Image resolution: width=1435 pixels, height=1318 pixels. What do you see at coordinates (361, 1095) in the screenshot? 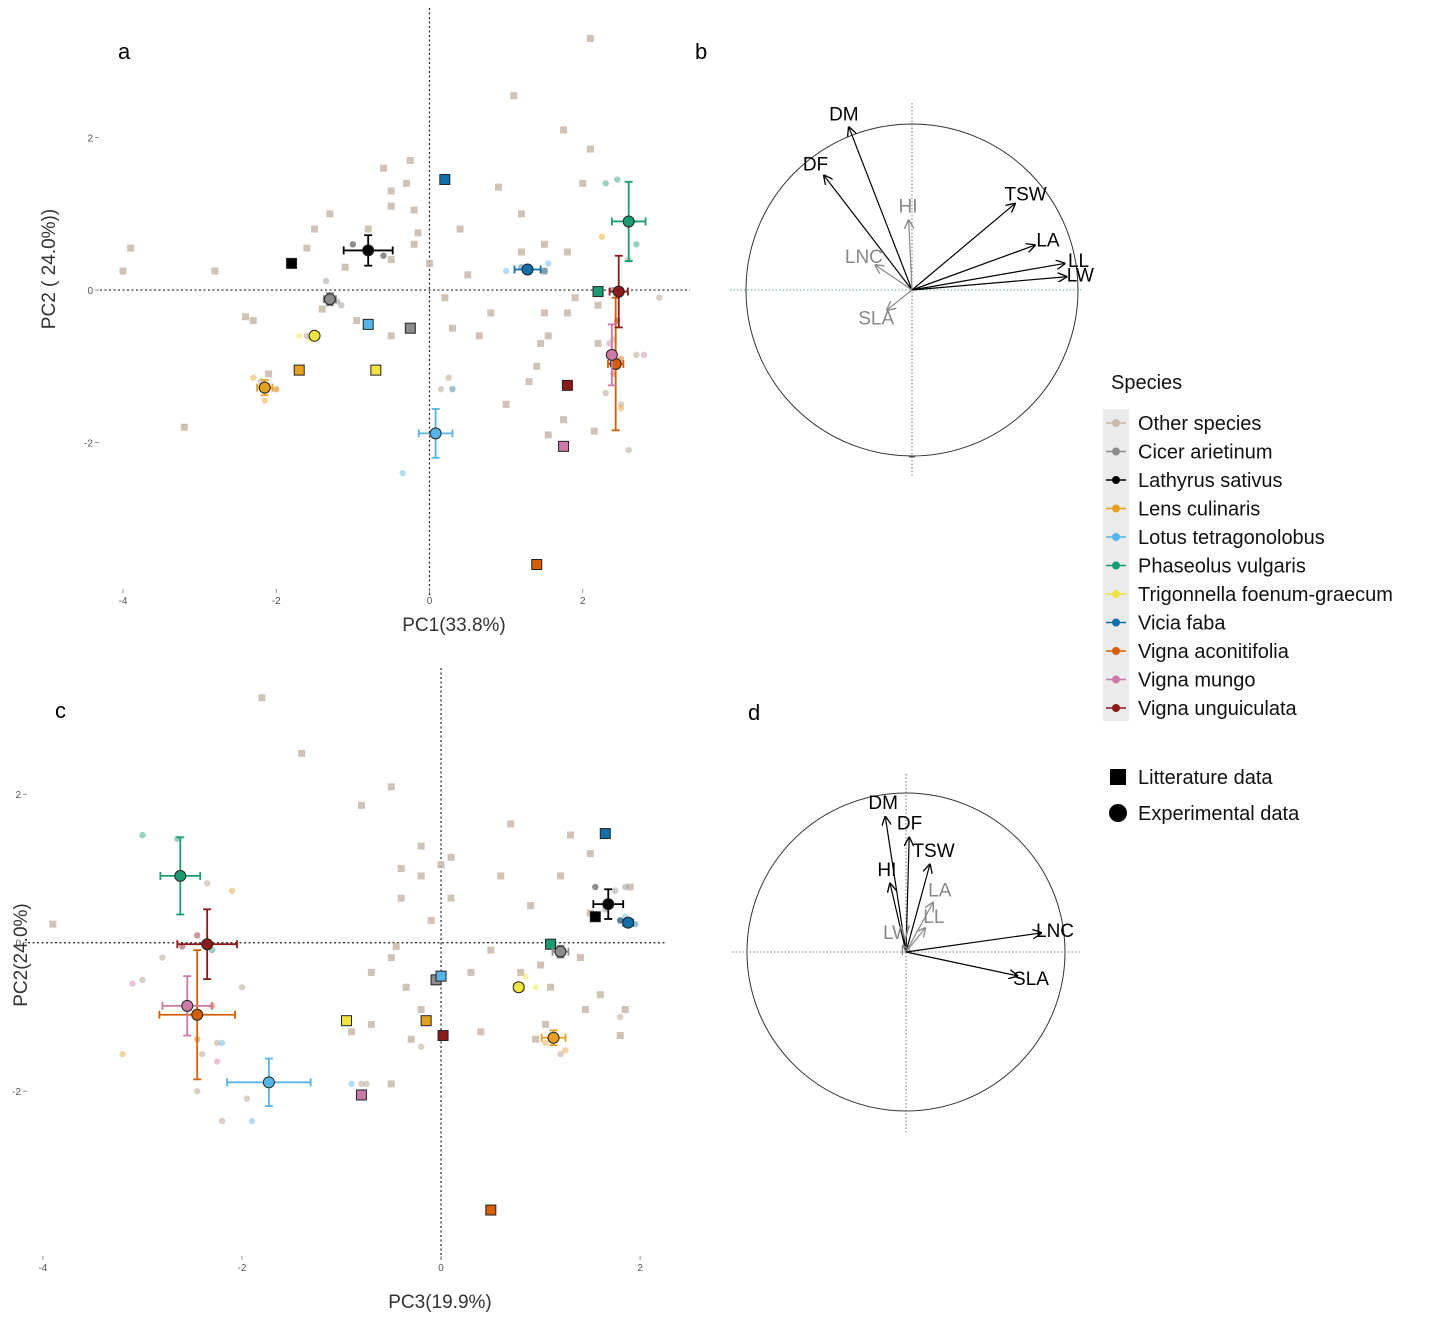
I see `literature-point-vigna-mungo` at bounding box center [361, 1095].